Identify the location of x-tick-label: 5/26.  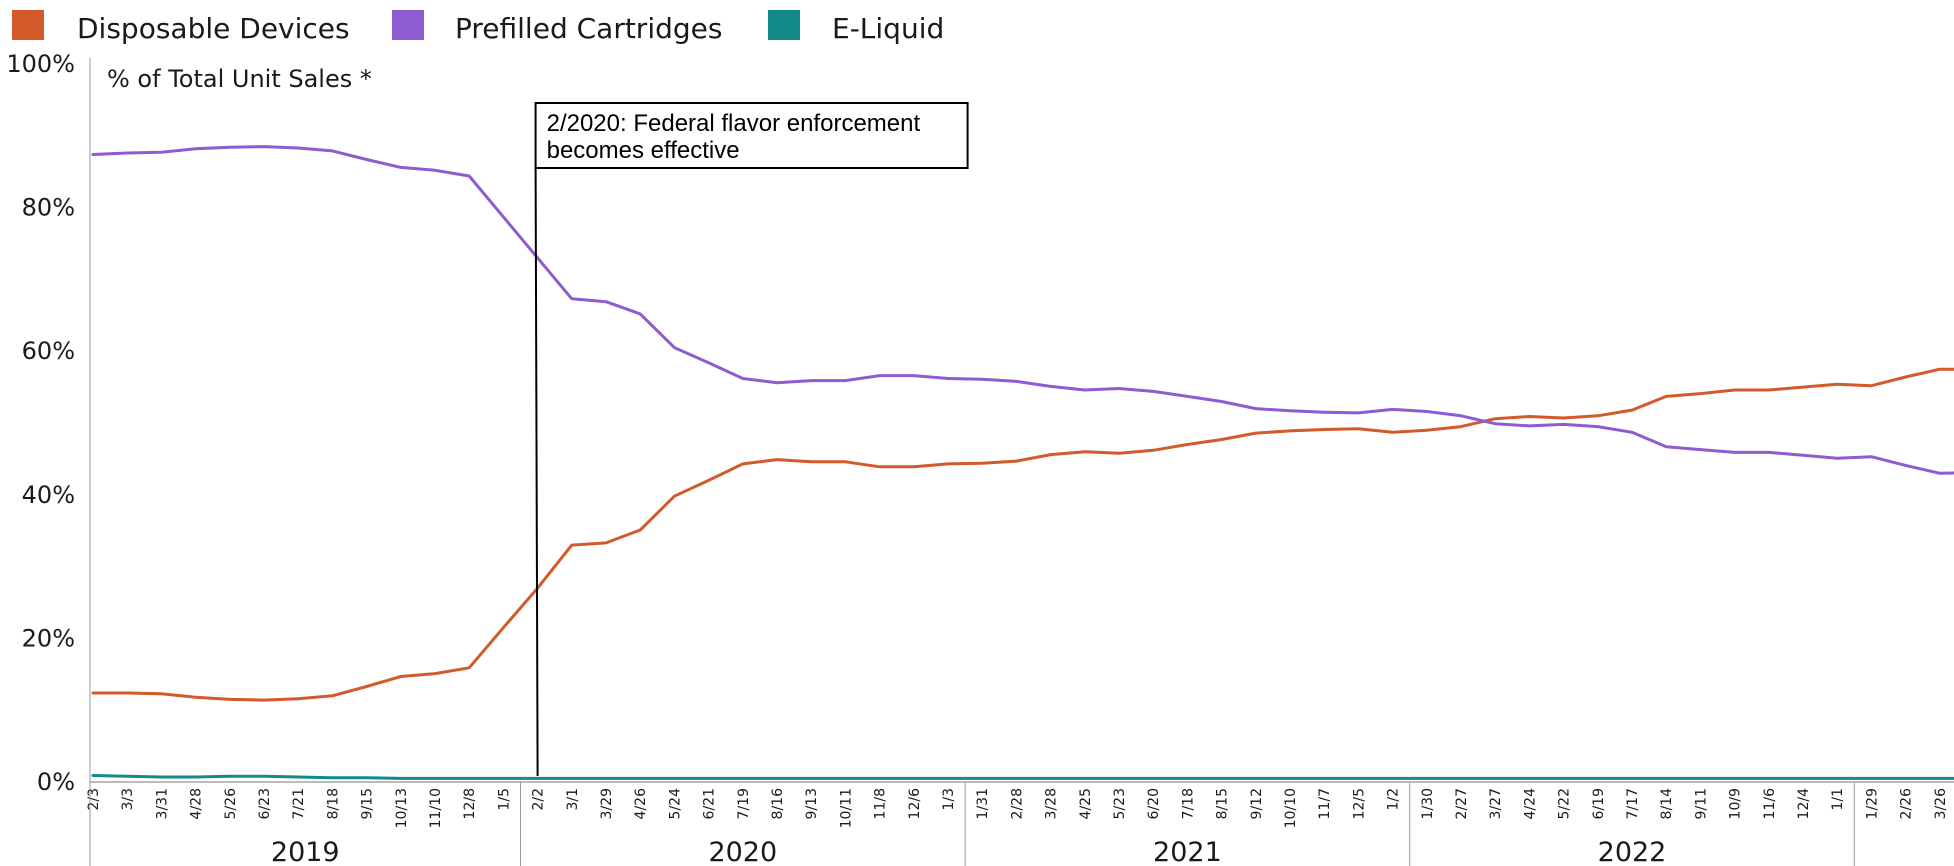
(231, 804).